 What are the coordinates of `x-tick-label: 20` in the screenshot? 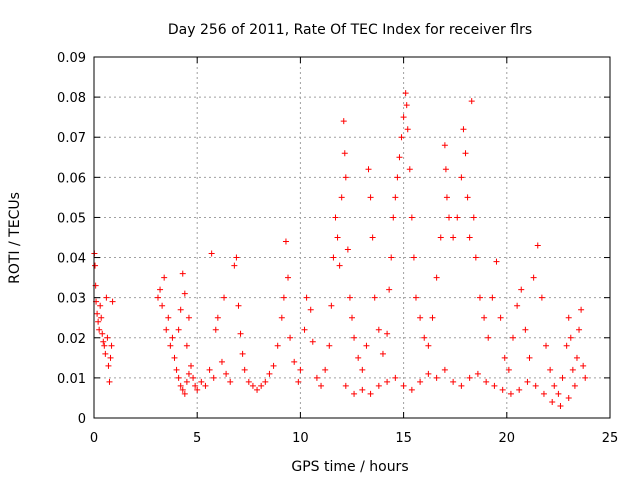 It's located at (507, 438).